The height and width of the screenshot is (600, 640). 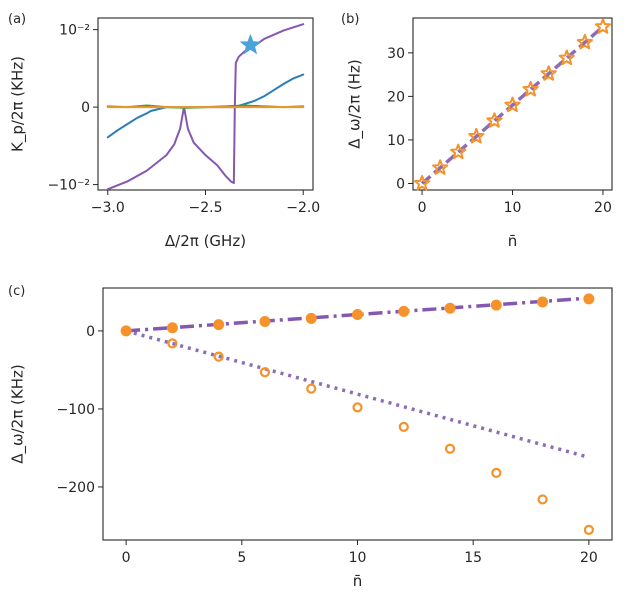 I want to click on y-tick-label: −10⁻², so click(x=68, y=186).